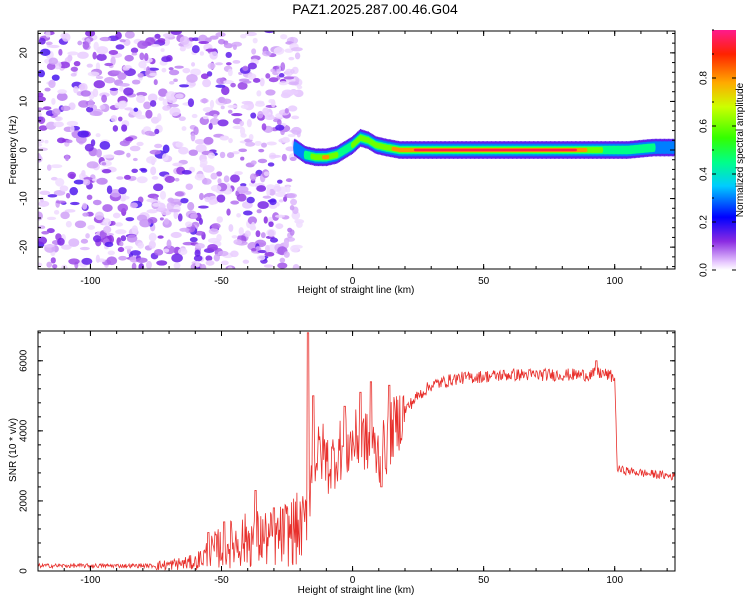 Image resolution: width=750 pixels, height=600 pixels. I want to click on colorbar-tick-label: 0.8, so click(704, 78).